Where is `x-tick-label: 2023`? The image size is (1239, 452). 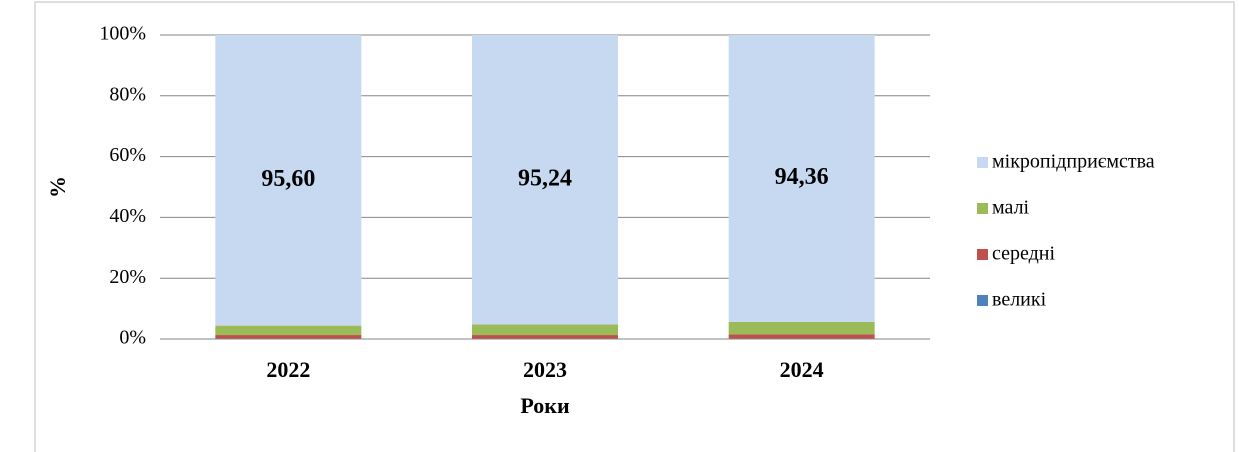 x-tick-label: 2023 is located at coordinates (545, 369).